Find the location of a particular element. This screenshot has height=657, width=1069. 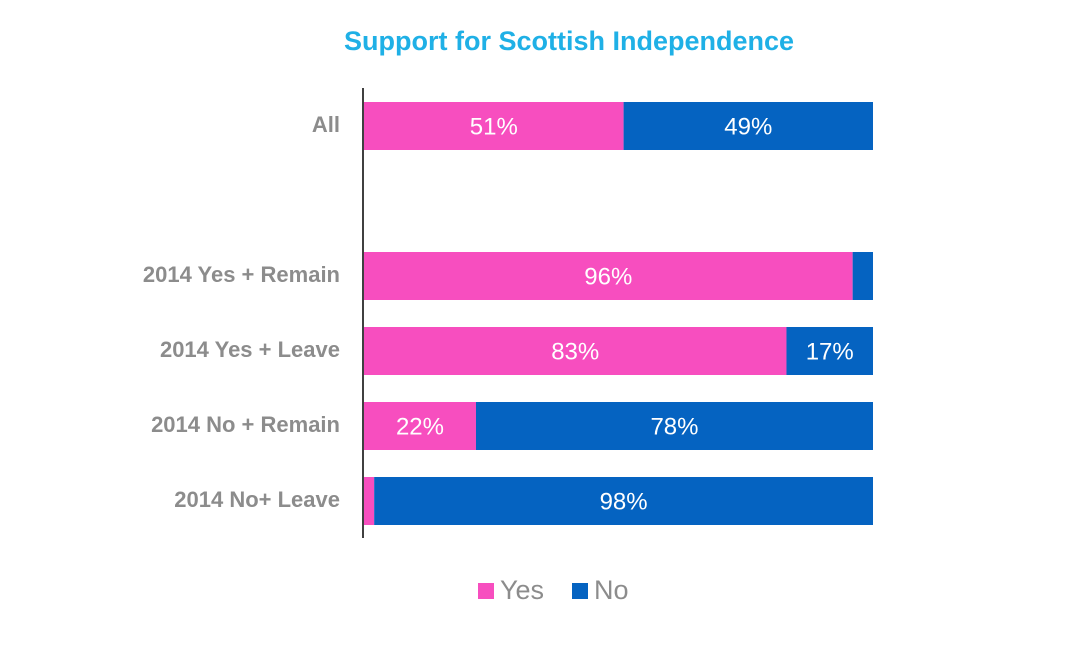

value-label: 83% is located at coordinates (575, 351).